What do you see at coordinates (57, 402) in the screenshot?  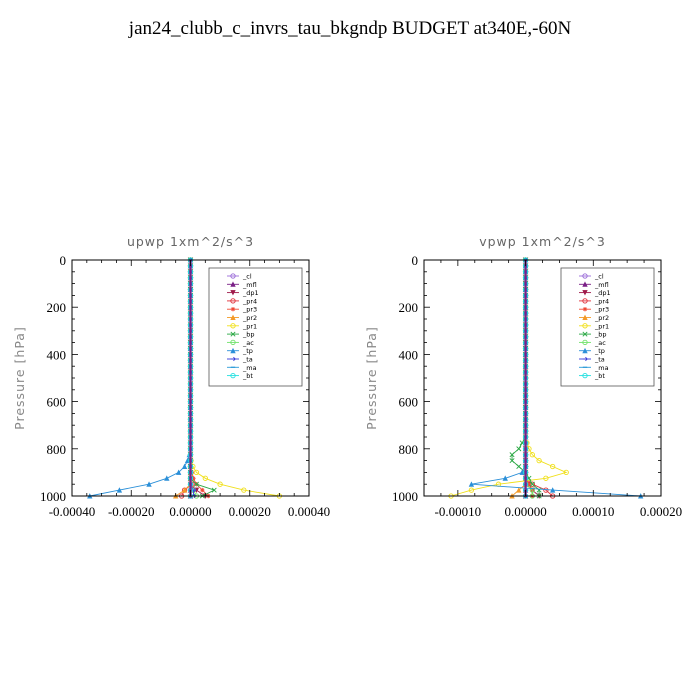 I see `y-tick-label: 600` at bounding box center [57, 402].